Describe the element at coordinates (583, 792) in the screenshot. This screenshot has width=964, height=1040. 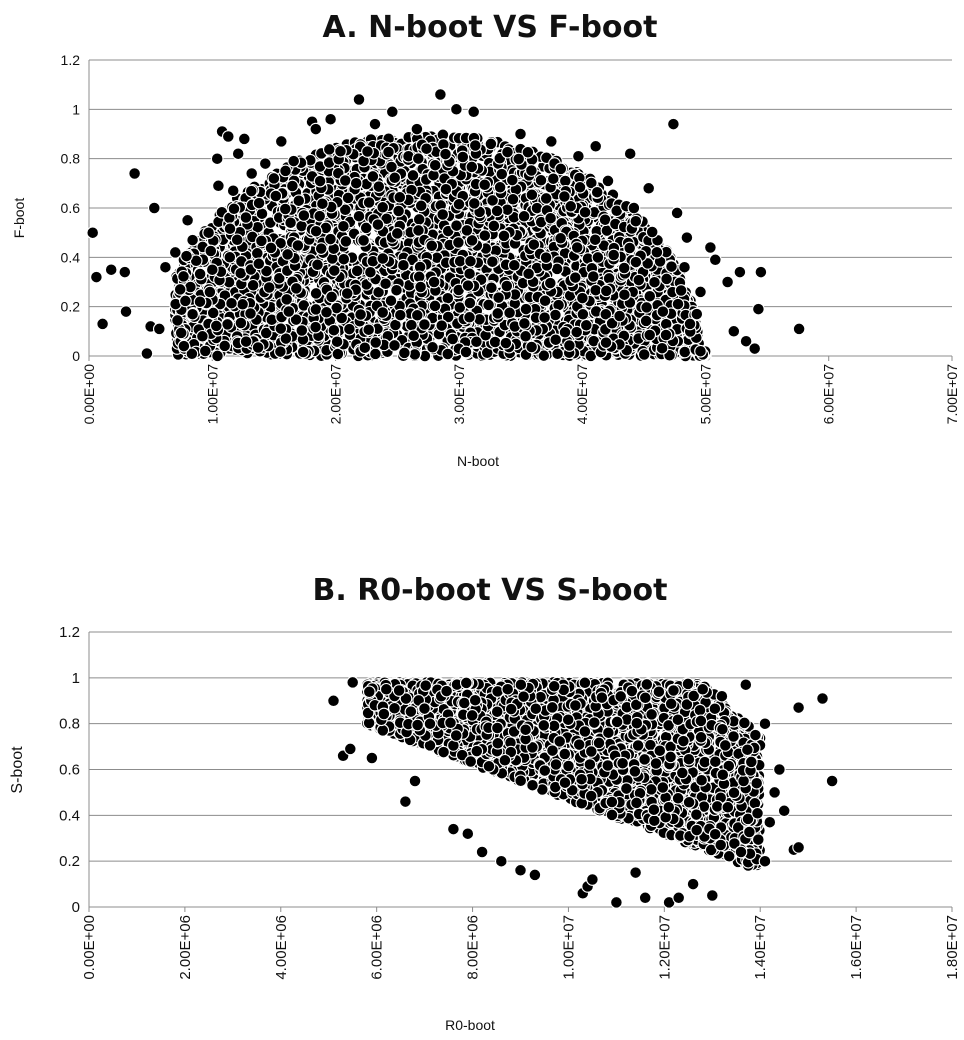
I see `chart-b-points` at that location.